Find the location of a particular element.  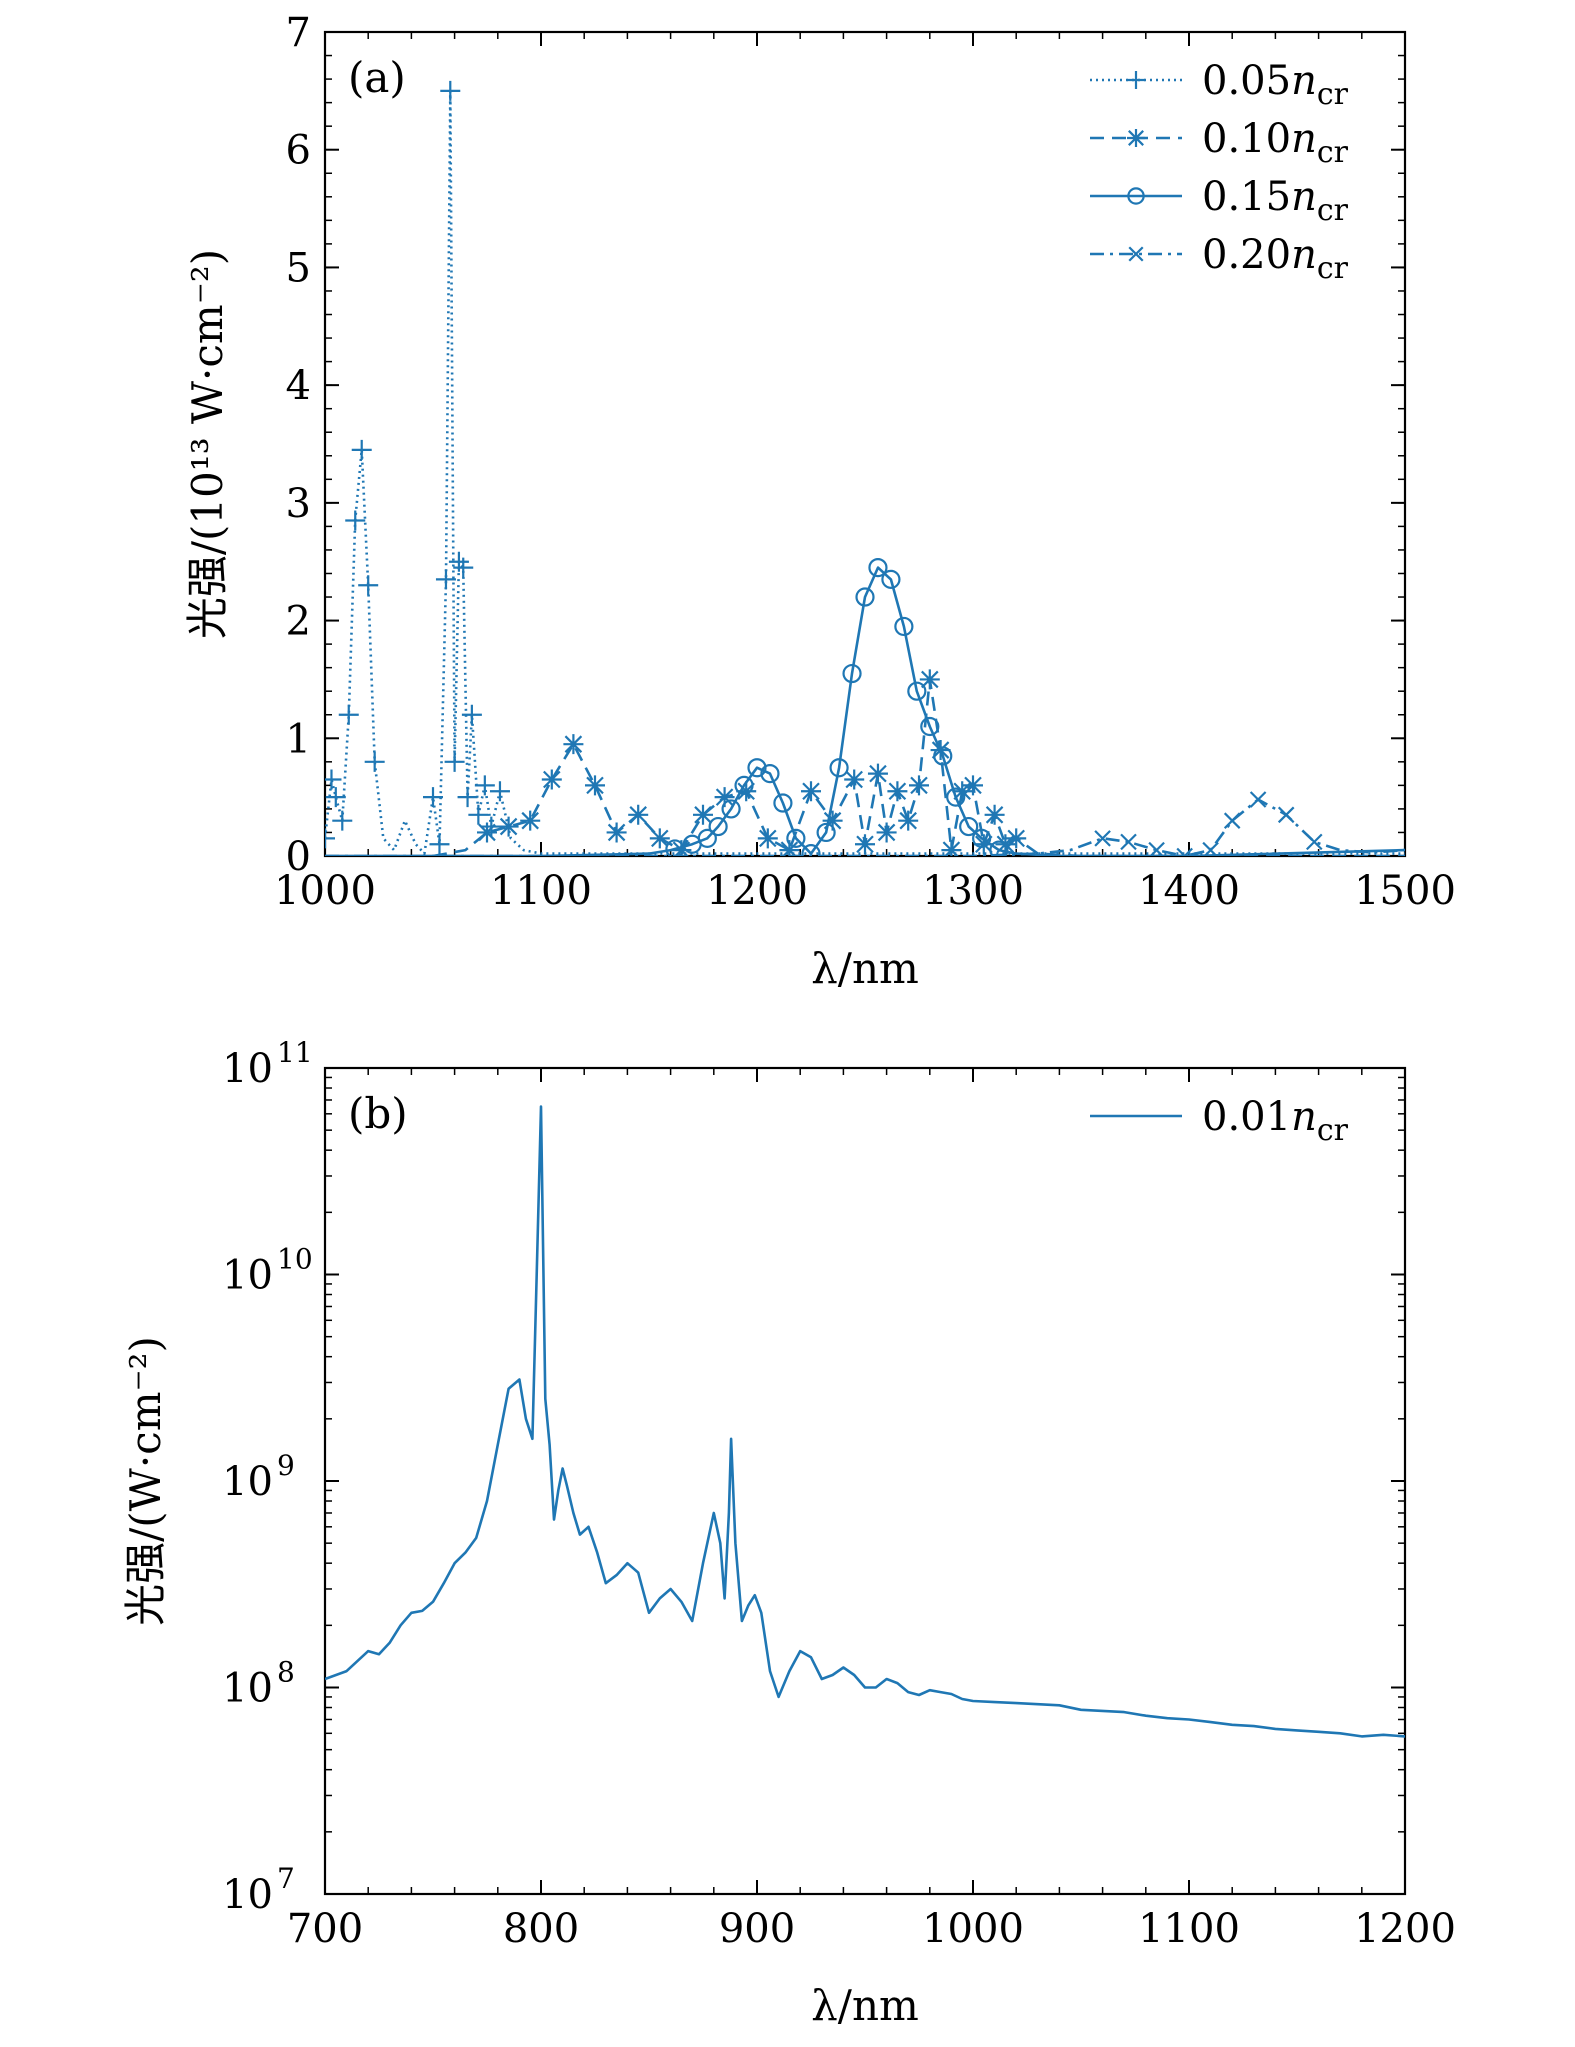

y-tick-label: 2 is located at coordinates (298, 622).